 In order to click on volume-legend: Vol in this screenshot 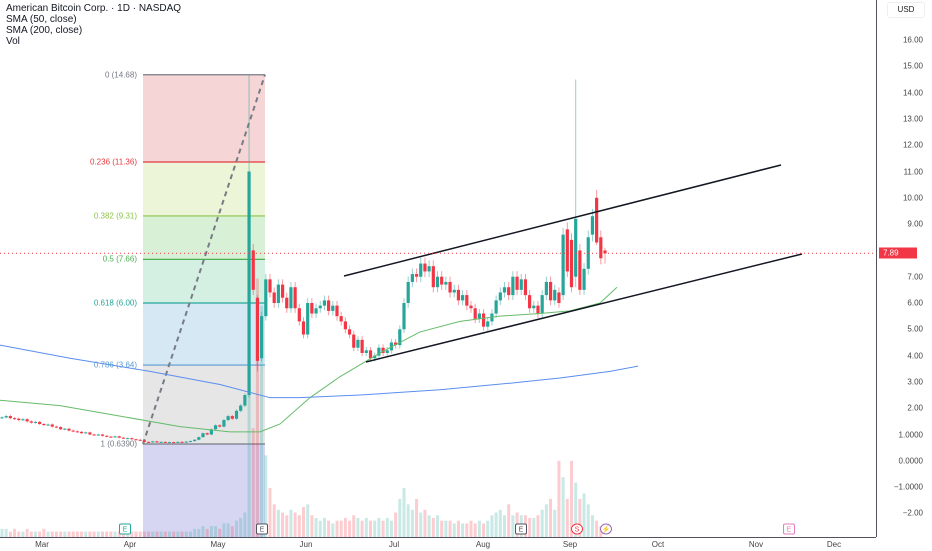, I will do `click(13, 41)`.